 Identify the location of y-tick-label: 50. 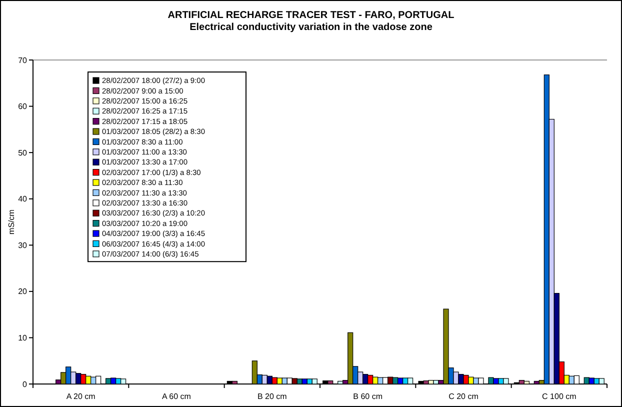
(23, 153).